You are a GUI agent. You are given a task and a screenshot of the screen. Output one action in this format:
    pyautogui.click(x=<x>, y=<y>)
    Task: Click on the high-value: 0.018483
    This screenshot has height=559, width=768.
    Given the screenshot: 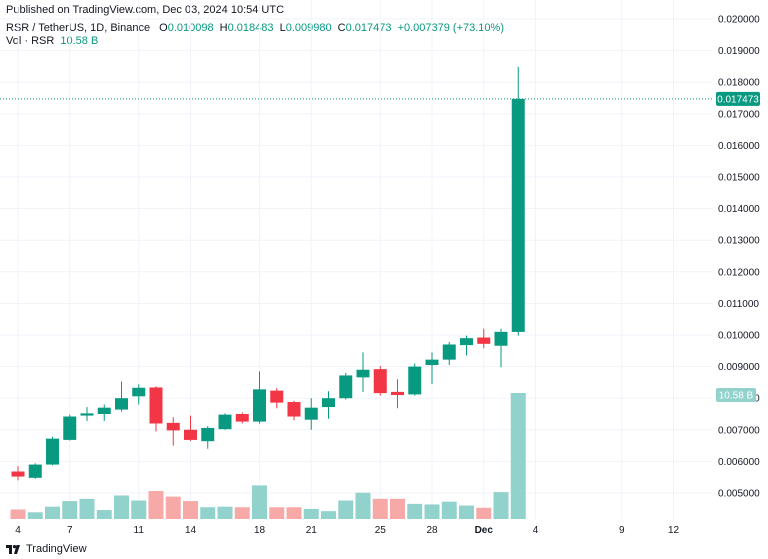 What is the action you would take?
    pyautogui.click(x=250, y=28)
    